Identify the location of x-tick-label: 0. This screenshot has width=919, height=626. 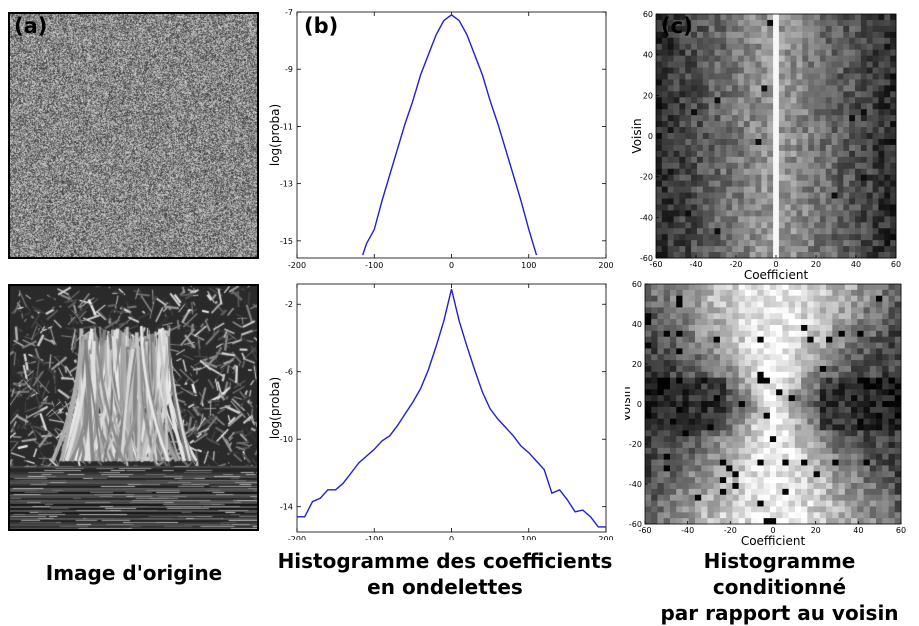
(451, 537).